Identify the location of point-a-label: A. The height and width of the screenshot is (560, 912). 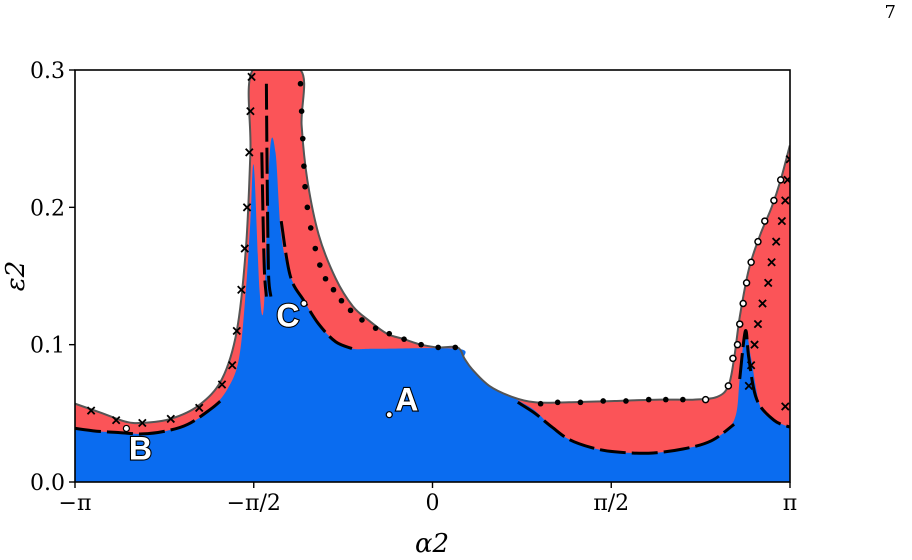
(406, 400).